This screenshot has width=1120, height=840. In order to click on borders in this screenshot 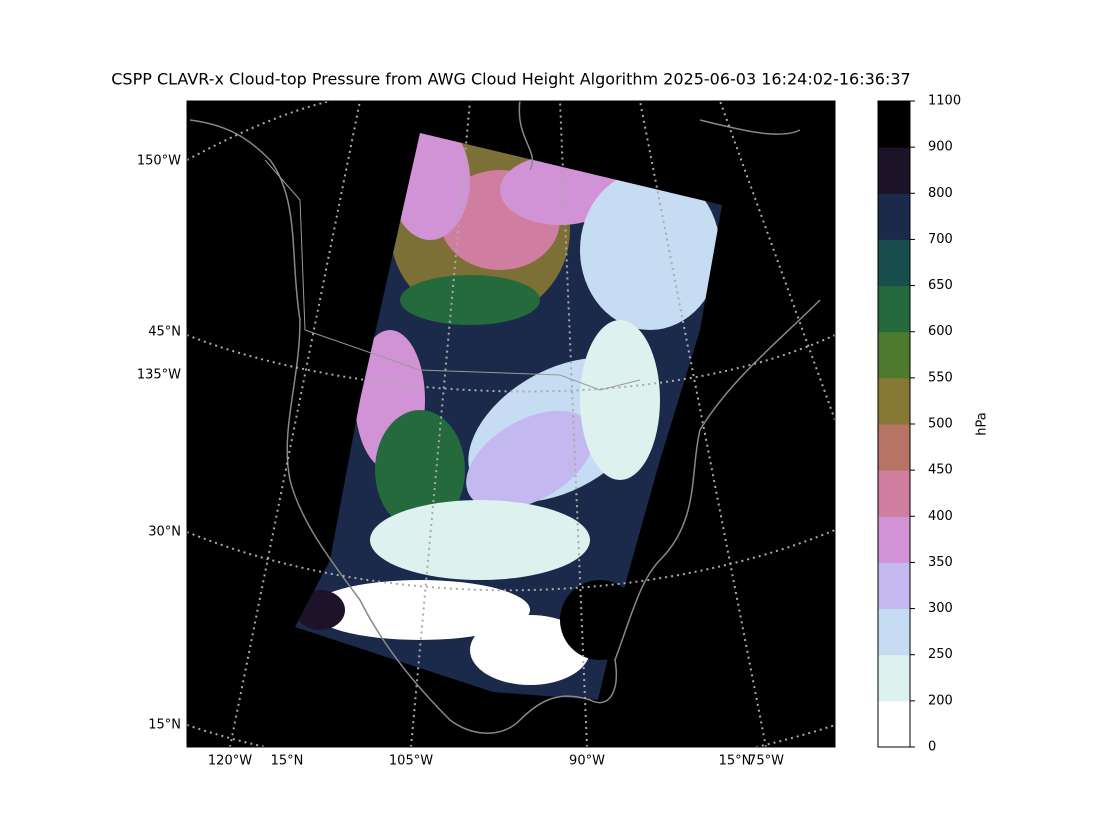, I will do `click(452, 275)`.